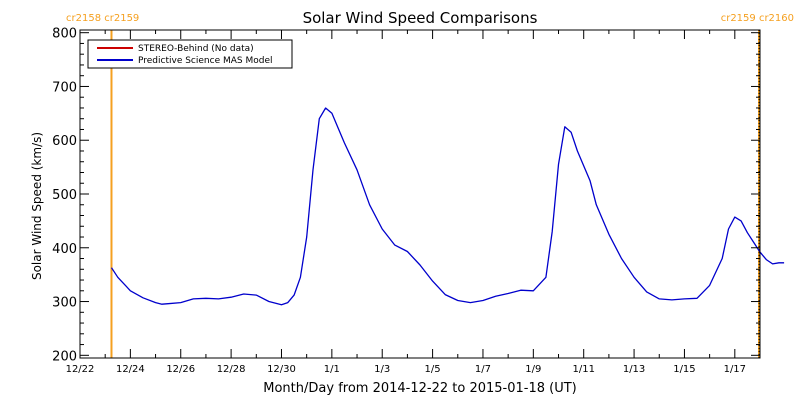  Describe the element at coordinates (130, 369) in the screenshot. I see `x-tick-label: 12/24` at that location.